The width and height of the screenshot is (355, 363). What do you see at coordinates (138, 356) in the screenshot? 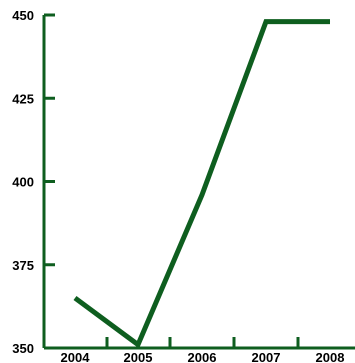
I see `x-tick-label: 2005` at bounding box center [138, 356].